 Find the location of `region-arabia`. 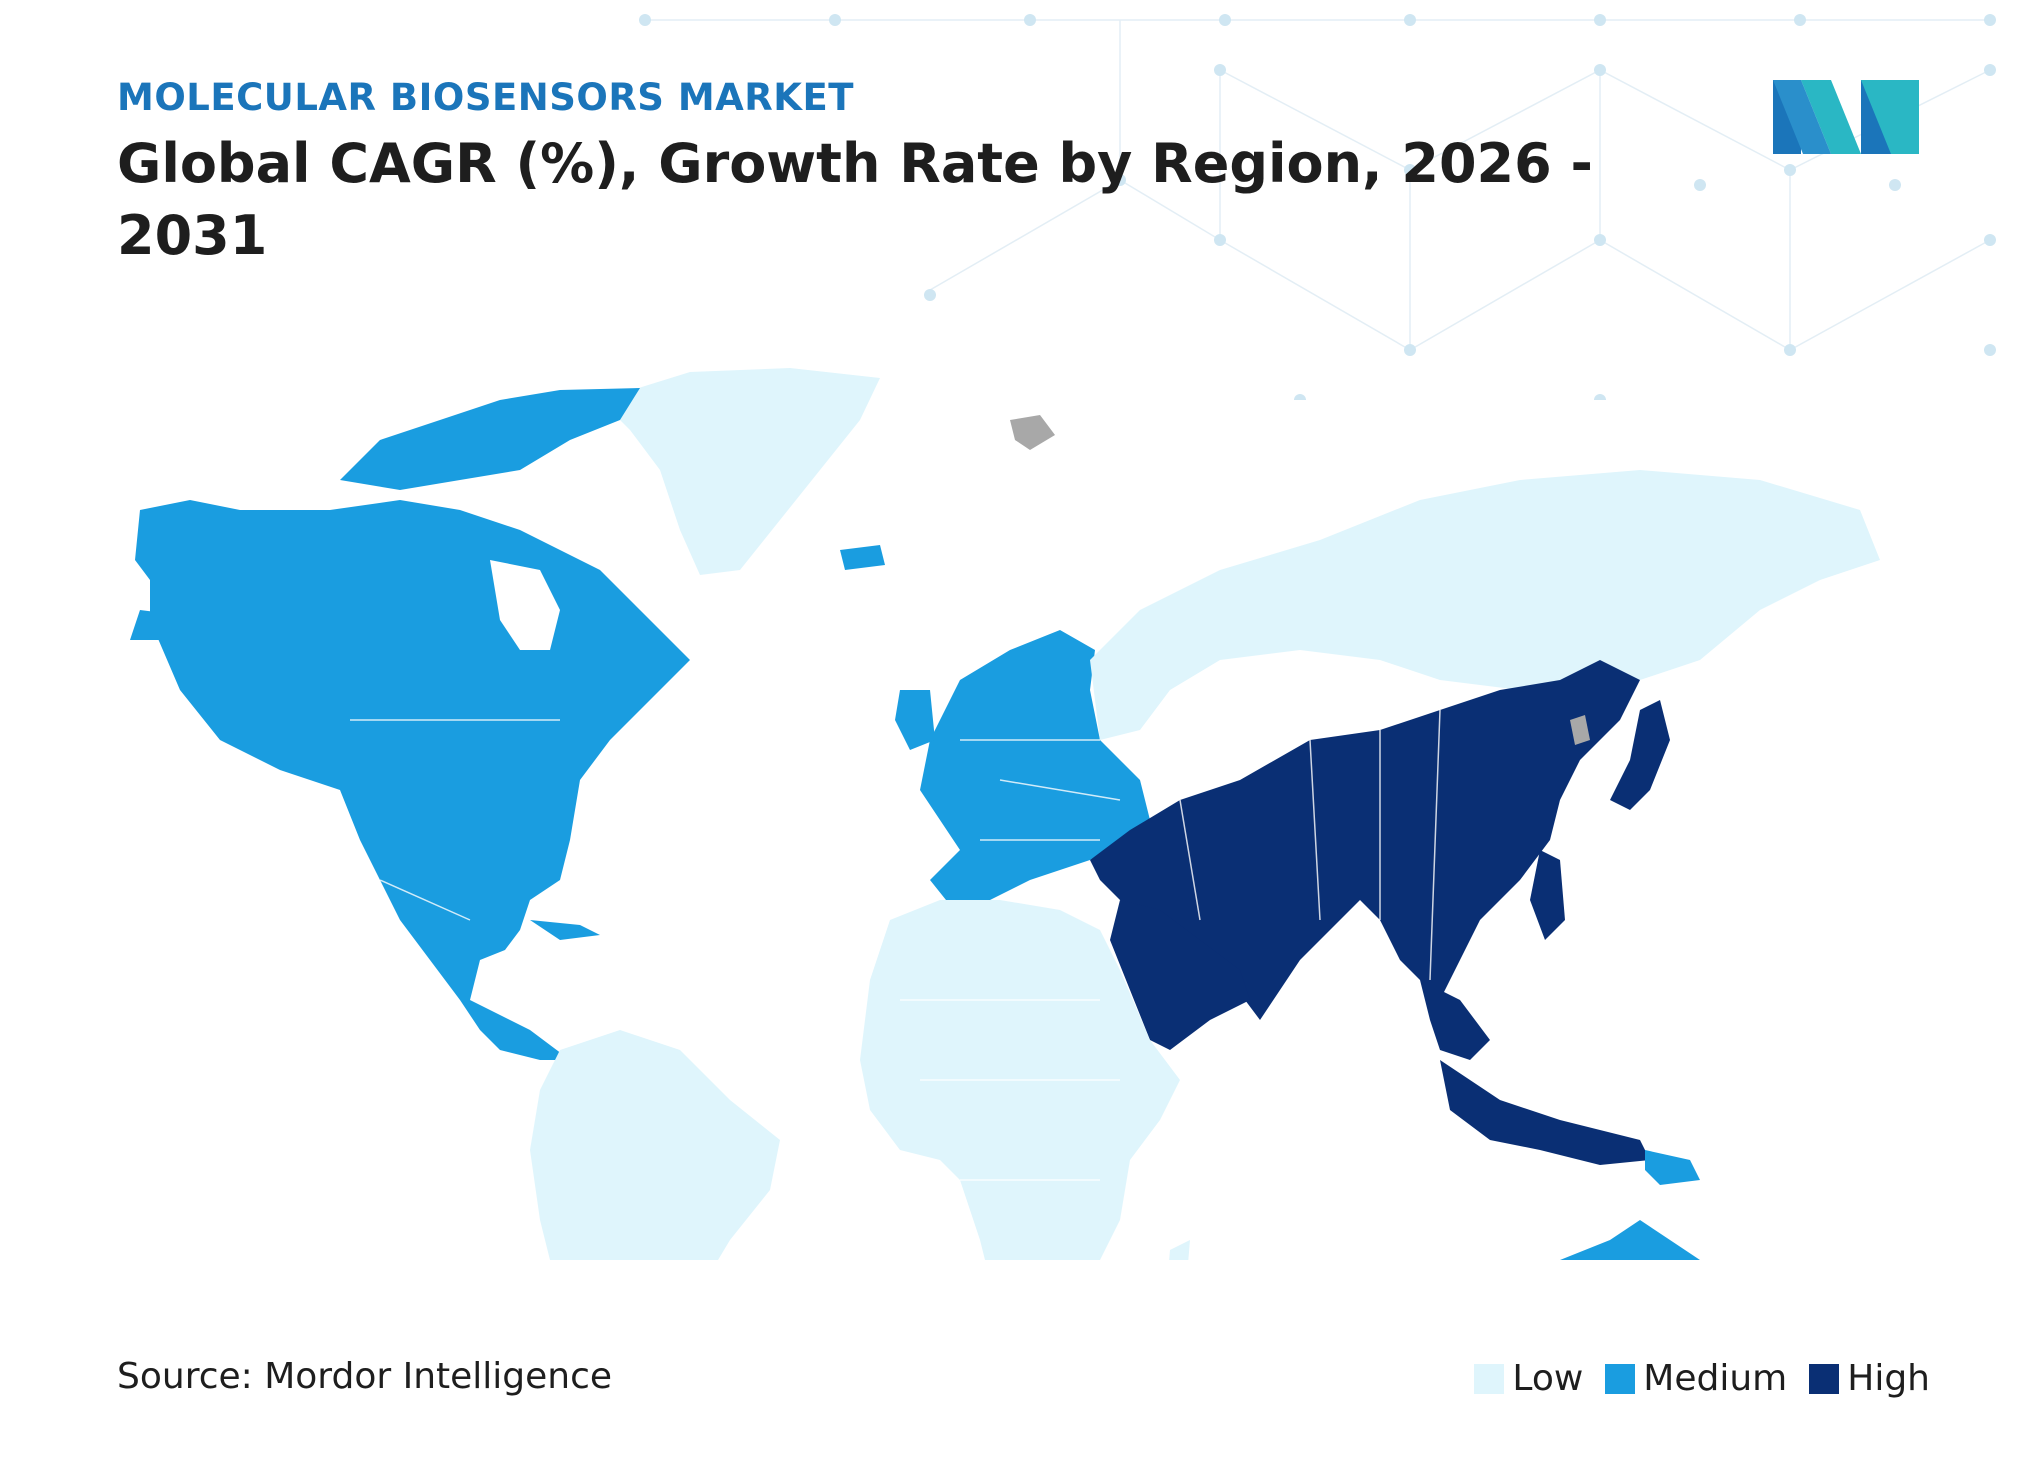

region-arabia is located at coordinates (1180, 975).